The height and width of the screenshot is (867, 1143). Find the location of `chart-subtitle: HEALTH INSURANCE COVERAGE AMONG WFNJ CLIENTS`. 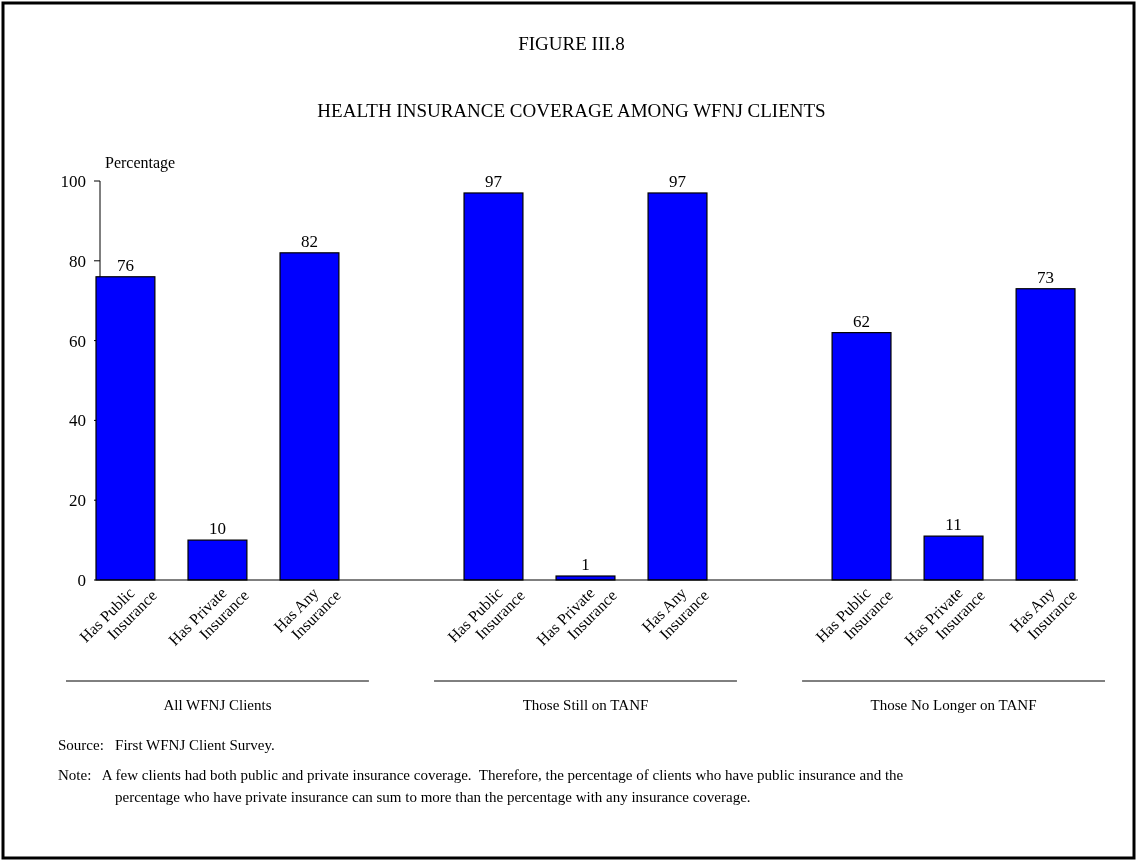

chart-subtitle: HEALTH INSURANCE COVERAGE AMONG WFNJ CLIENTS is located at coordinates (571, 110).